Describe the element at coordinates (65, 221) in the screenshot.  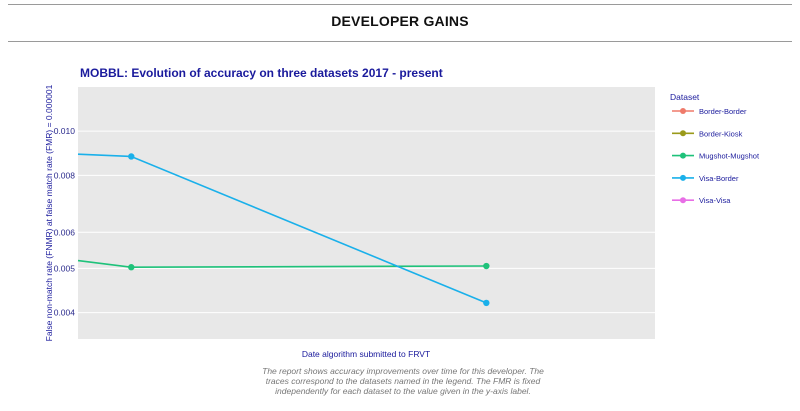
I see `y-axis-ticks: 0.004 0.005 0.006 0.008 0.010` at that location.